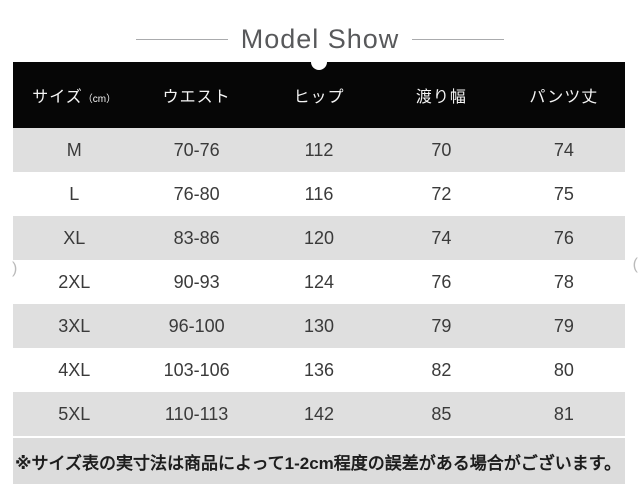 The height and width of the screenshot is (488, 640). I want to click on title-right-line, so click(458, 39).